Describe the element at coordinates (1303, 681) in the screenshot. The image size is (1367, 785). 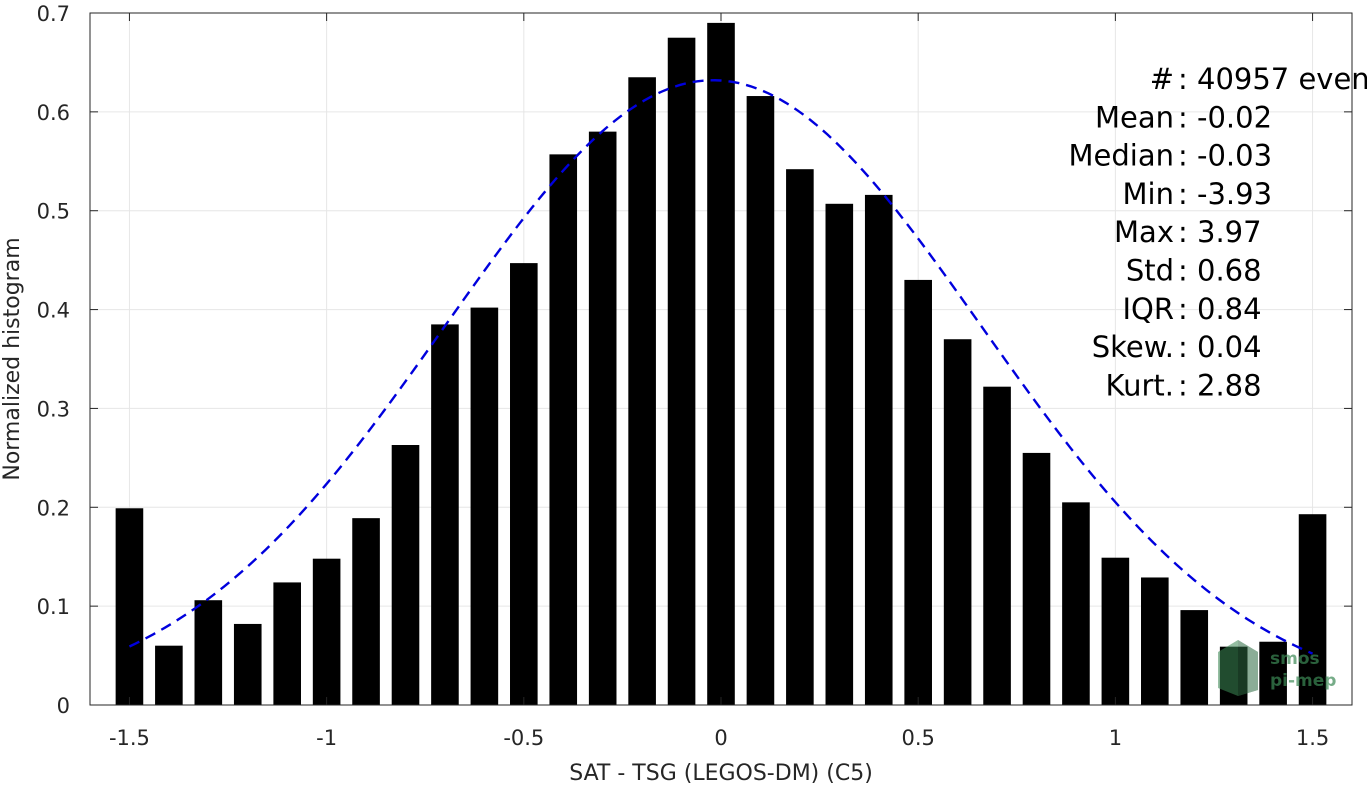
I see `logo-line2: pi-mep` at that location.